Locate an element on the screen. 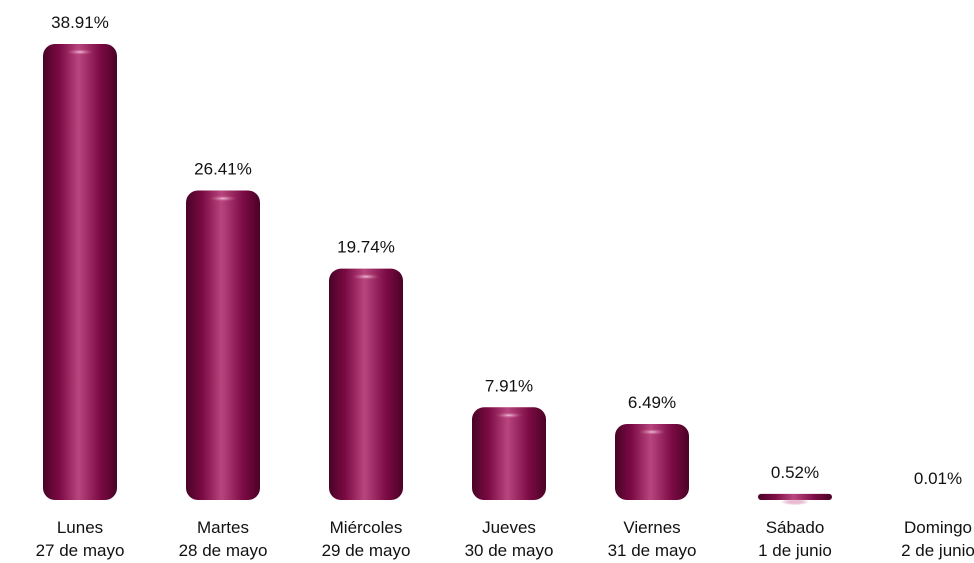 This screenshot has height=563, width=974. category-label-2: Martes 28 de mayo is located at coordinates (223, 539).